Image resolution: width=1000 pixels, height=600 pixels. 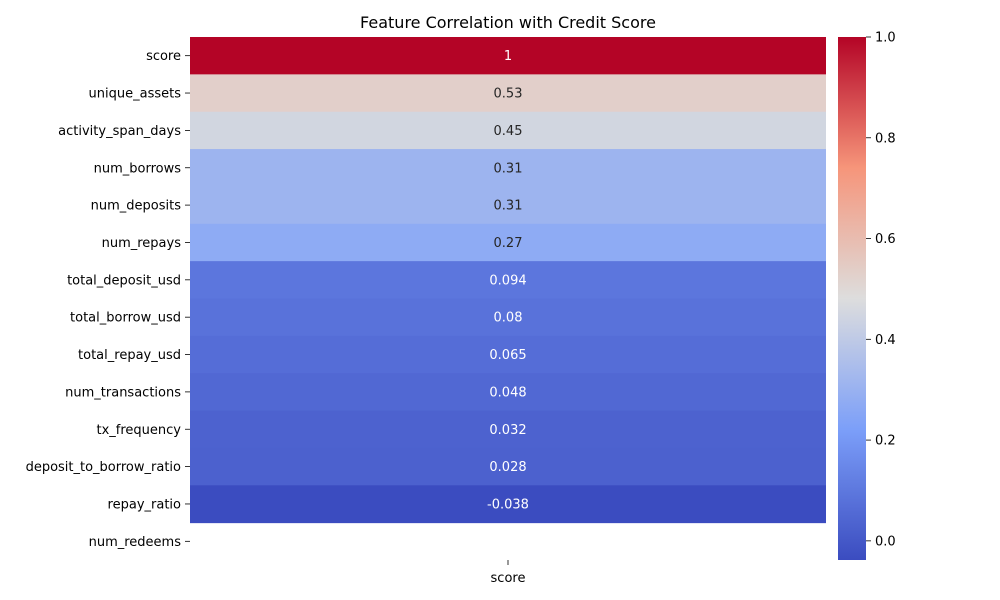 I want to click on row-label: score, so click(x=163, y=56).